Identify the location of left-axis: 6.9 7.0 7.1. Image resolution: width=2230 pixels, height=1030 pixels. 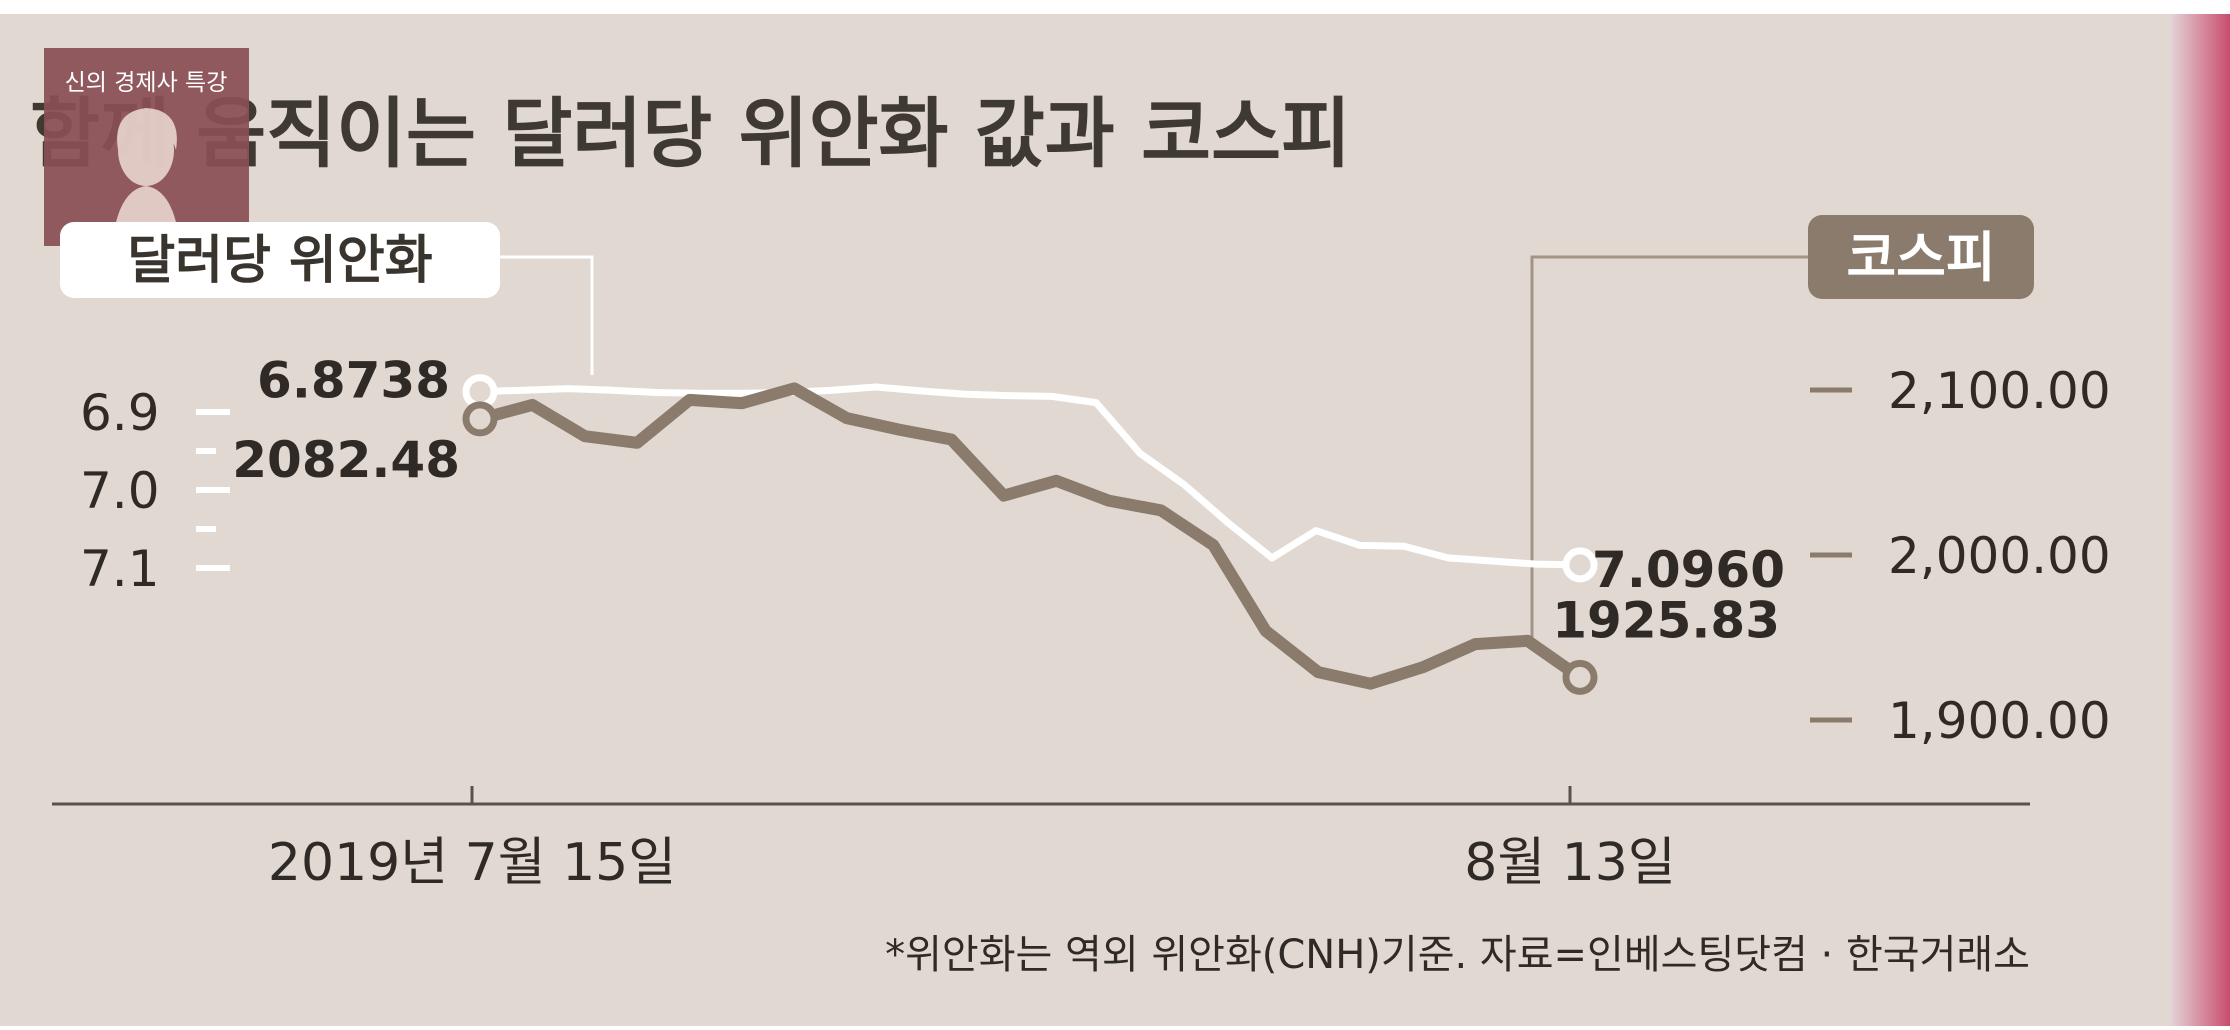
(155, 491).